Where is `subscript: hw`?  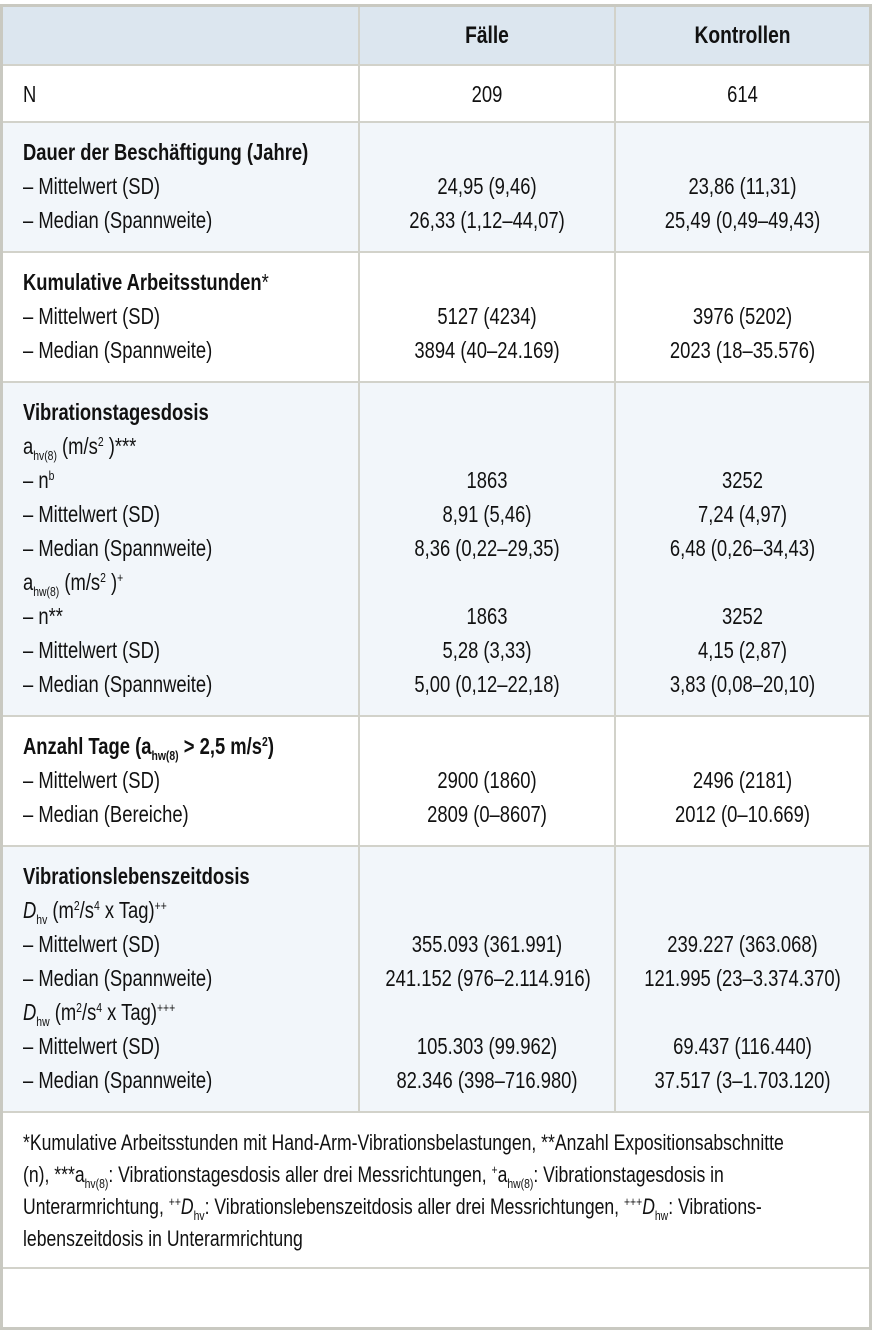 subscript: hw is located at coordinates (43, 1021).